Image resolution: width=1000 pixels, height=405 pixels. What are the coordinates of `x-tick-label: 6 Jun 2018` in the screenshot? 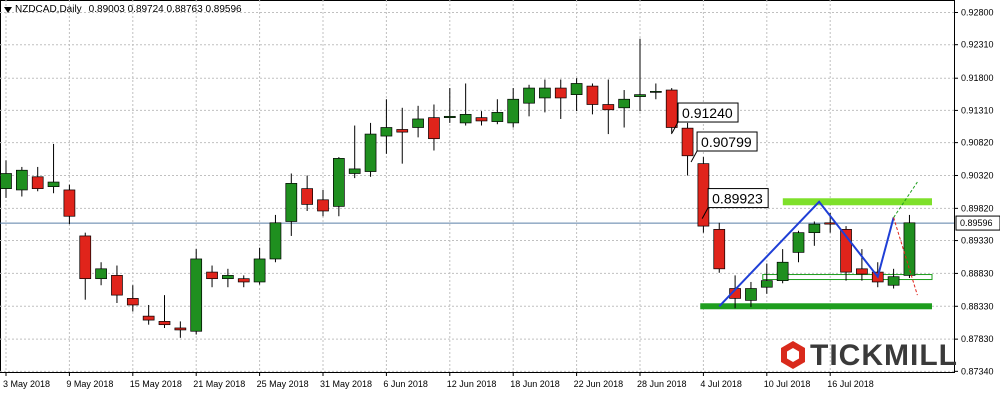 It's located at (405, 384).